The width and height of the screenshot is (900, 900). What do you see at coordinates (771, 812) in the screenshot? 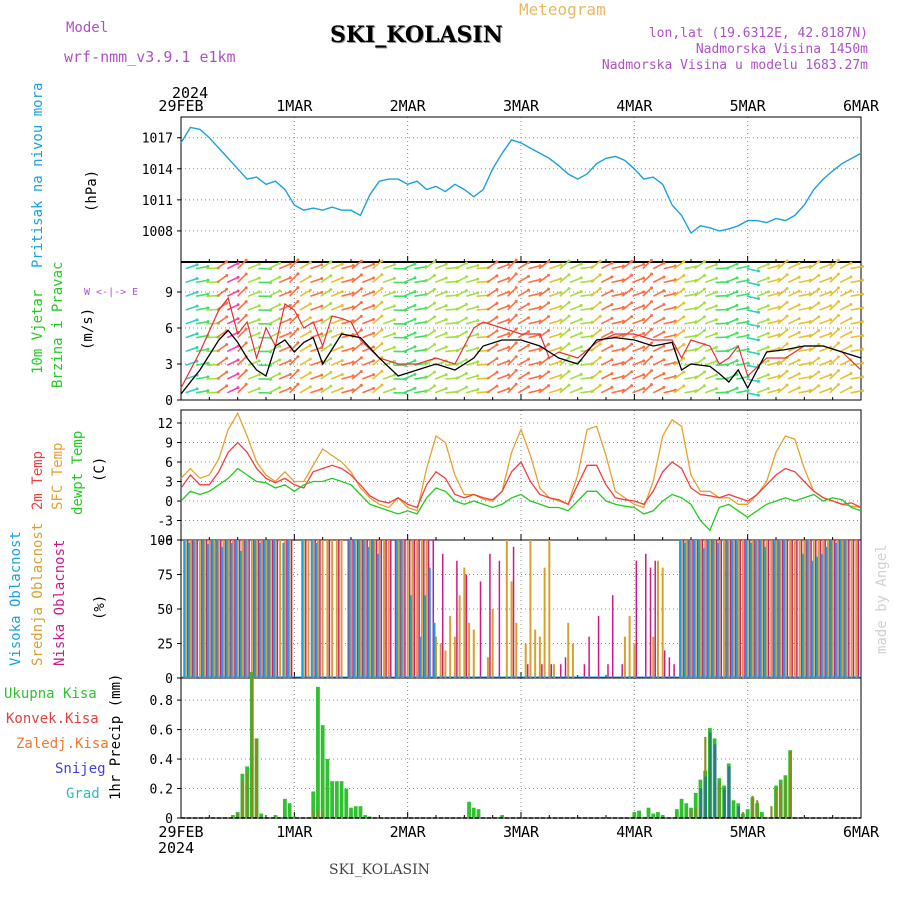
I see `precip-conv-bar` at bounding box center [771, 812].